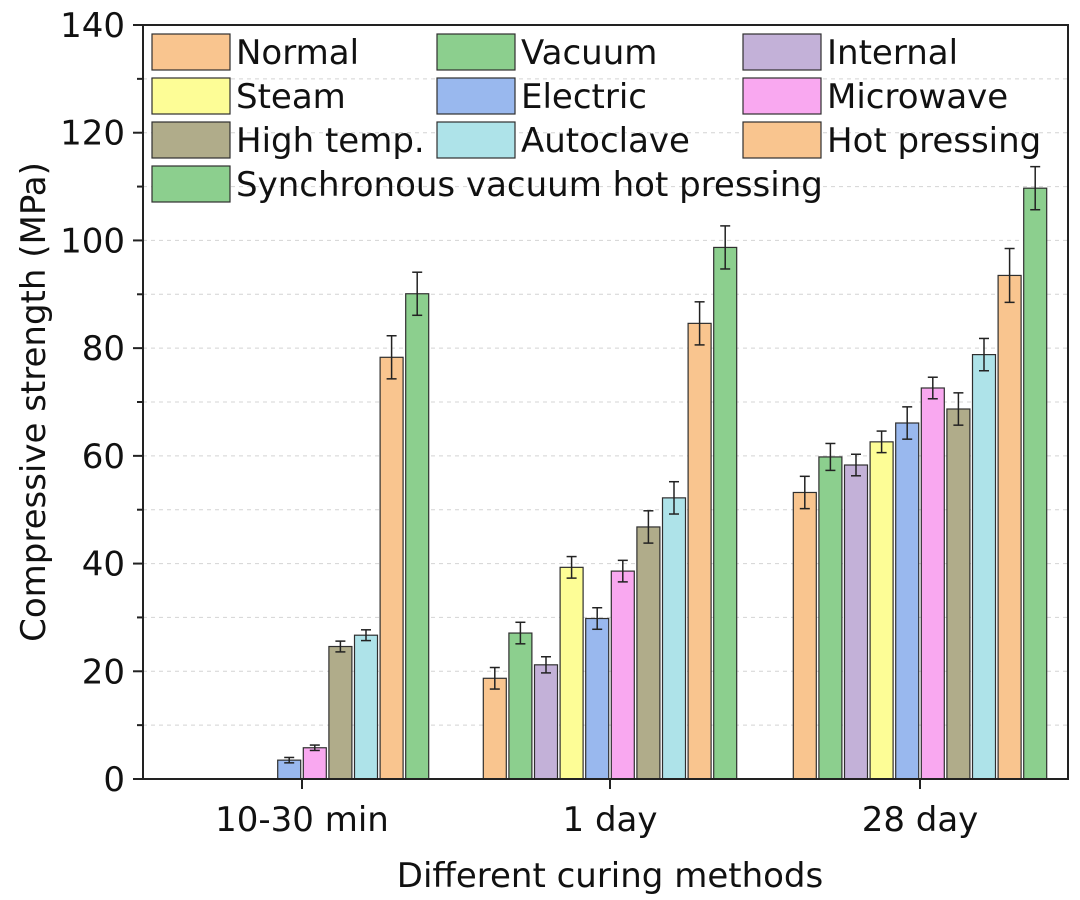 The height and width of the screenshot is (900, 1080). Describe the element at coordinates (302, 820) in the screenshot. I see `x-tick-label: 10-30 min` at that location.